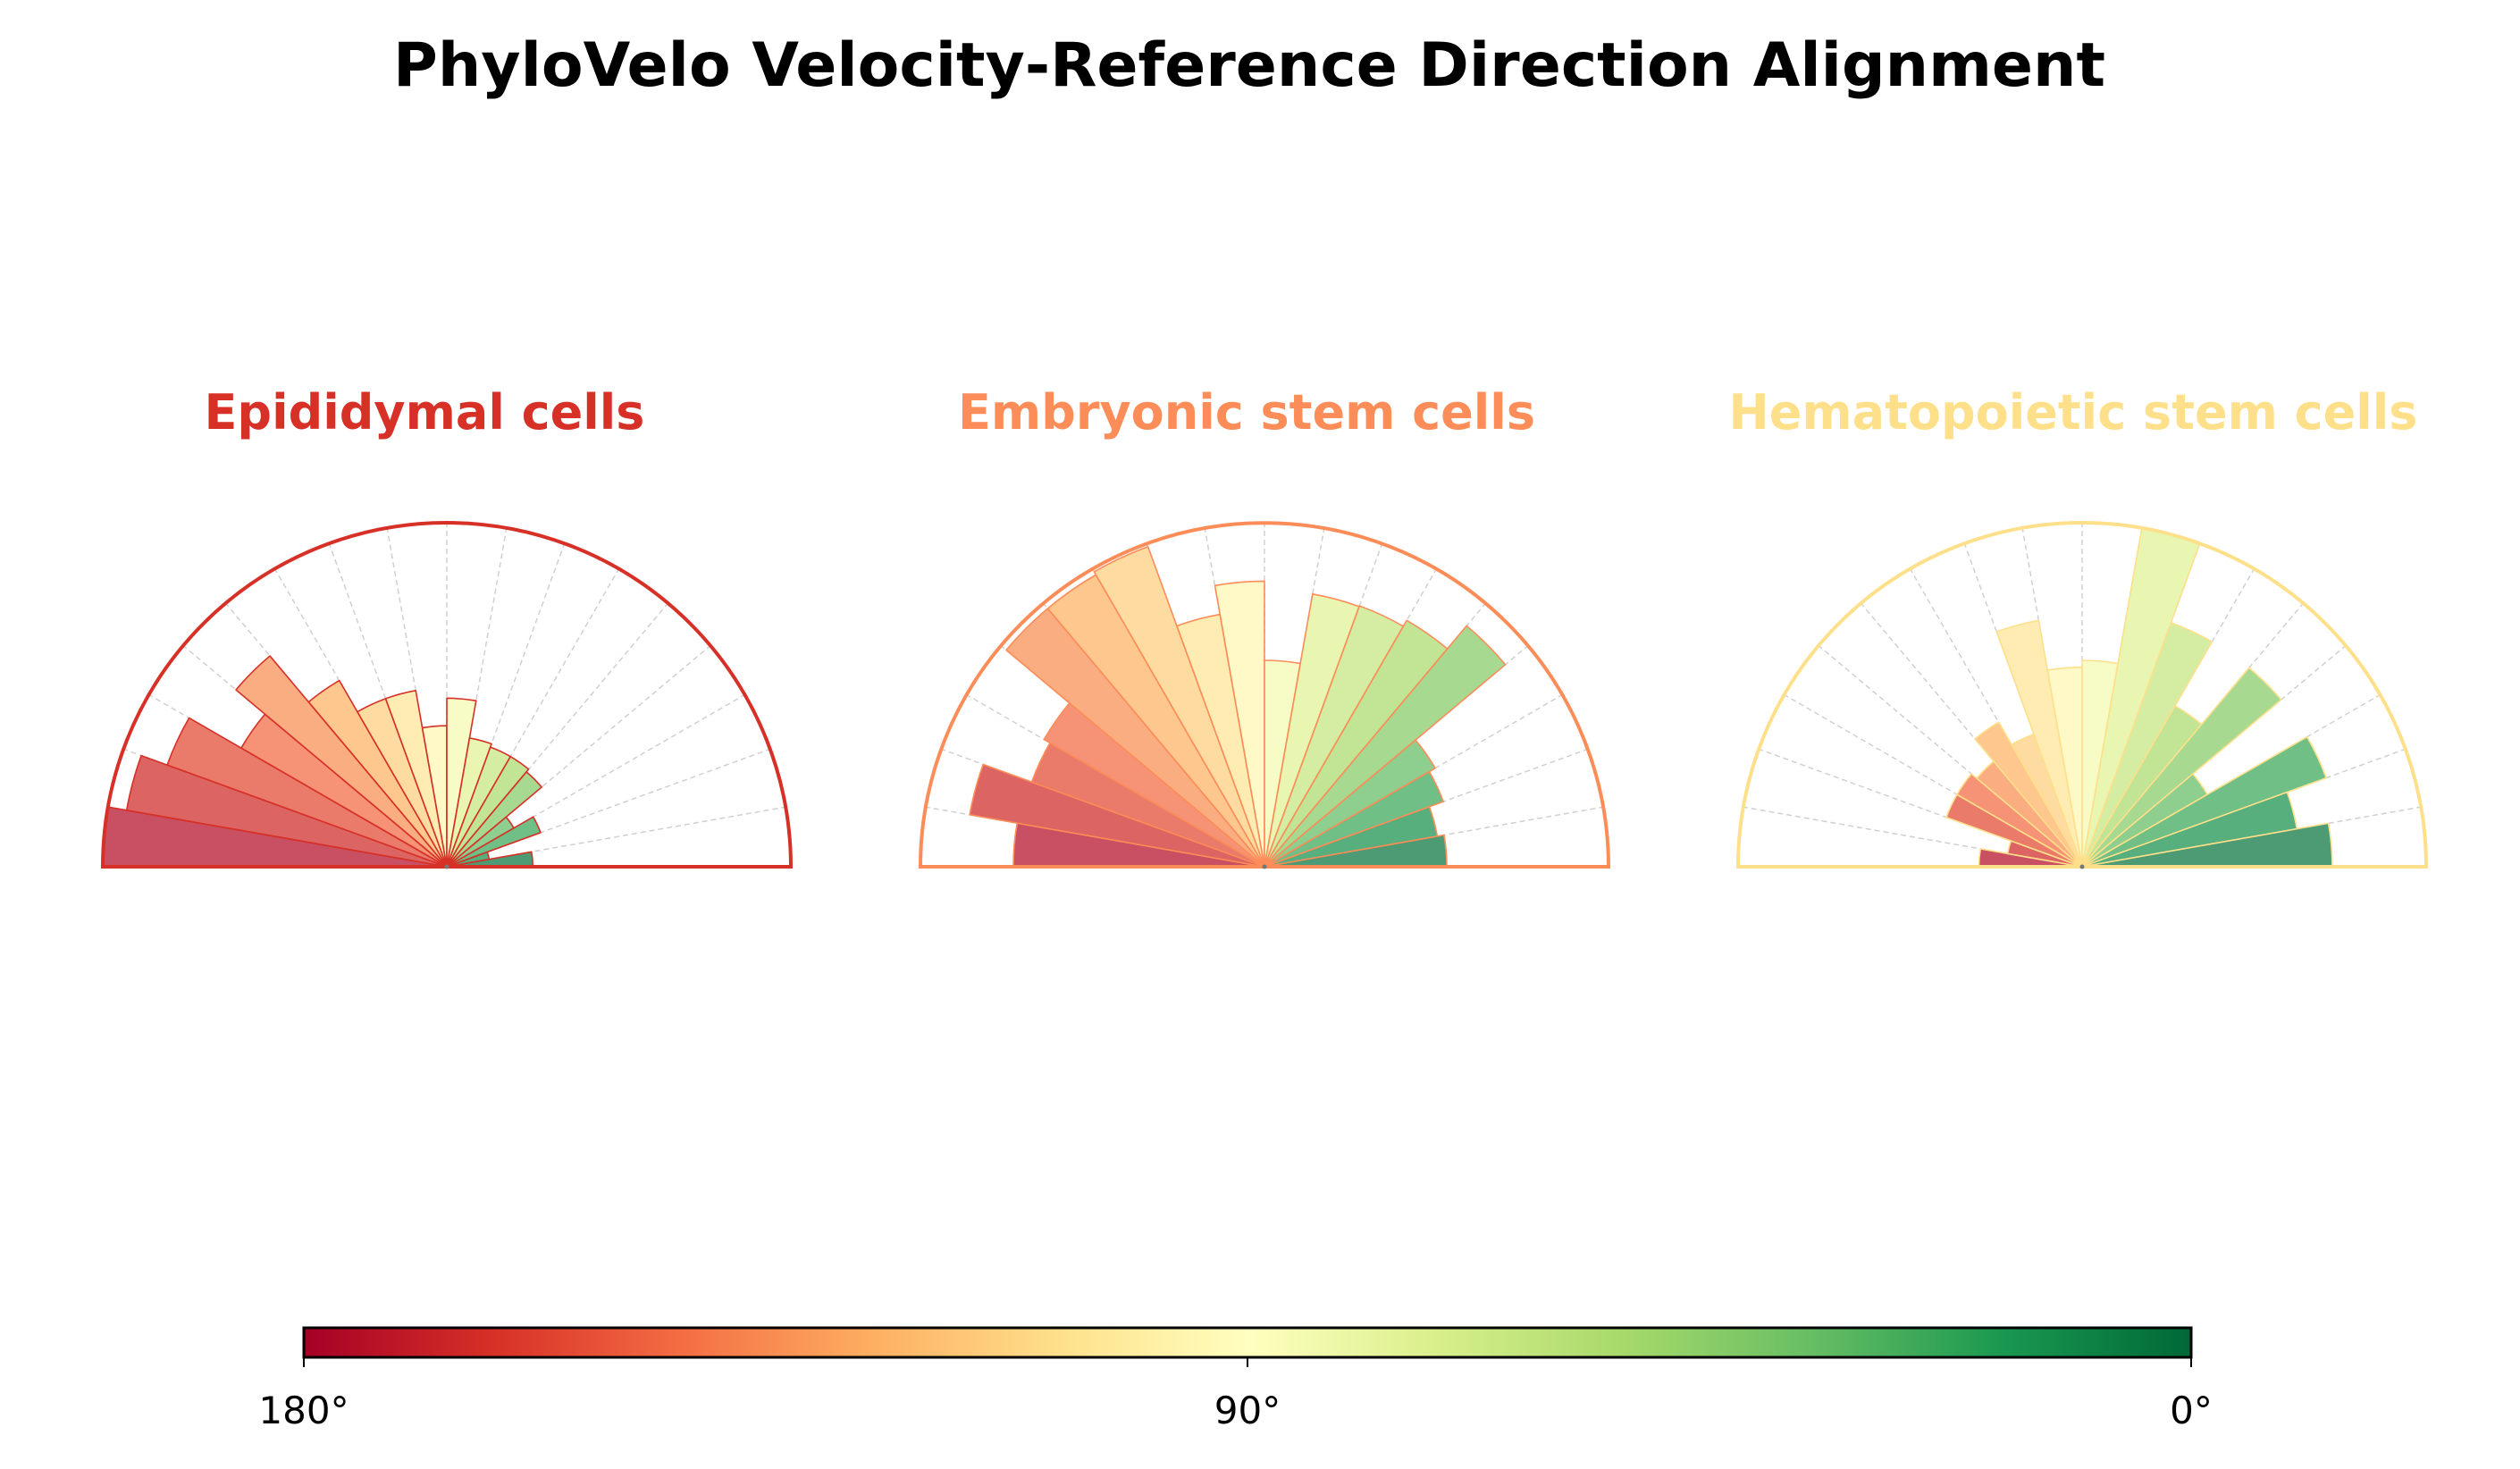 This screenshot has height=1469, width=2520. What do you see at coordinates (2073, 412) in the screenshot?
I see `panel-title: Hematopoietic stem cells` at bounding box center [2073, 412].